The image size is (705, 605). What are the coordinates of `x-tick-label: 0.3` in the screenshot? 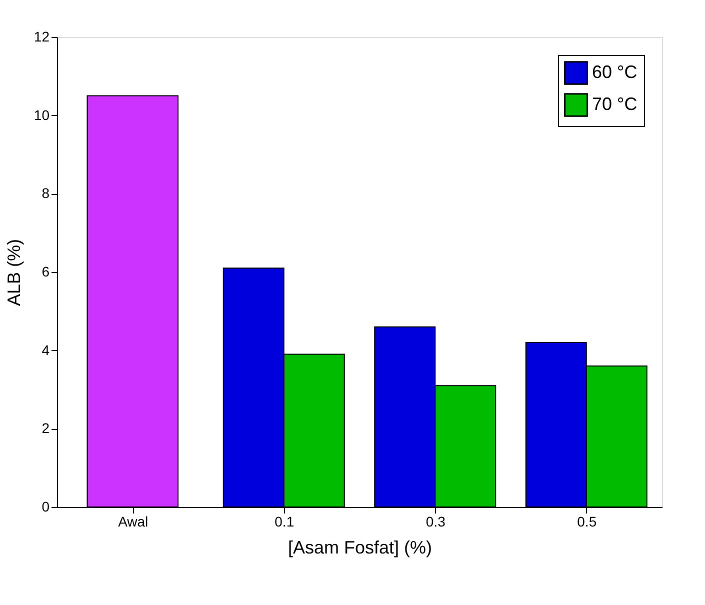 It's located at (436, 522).